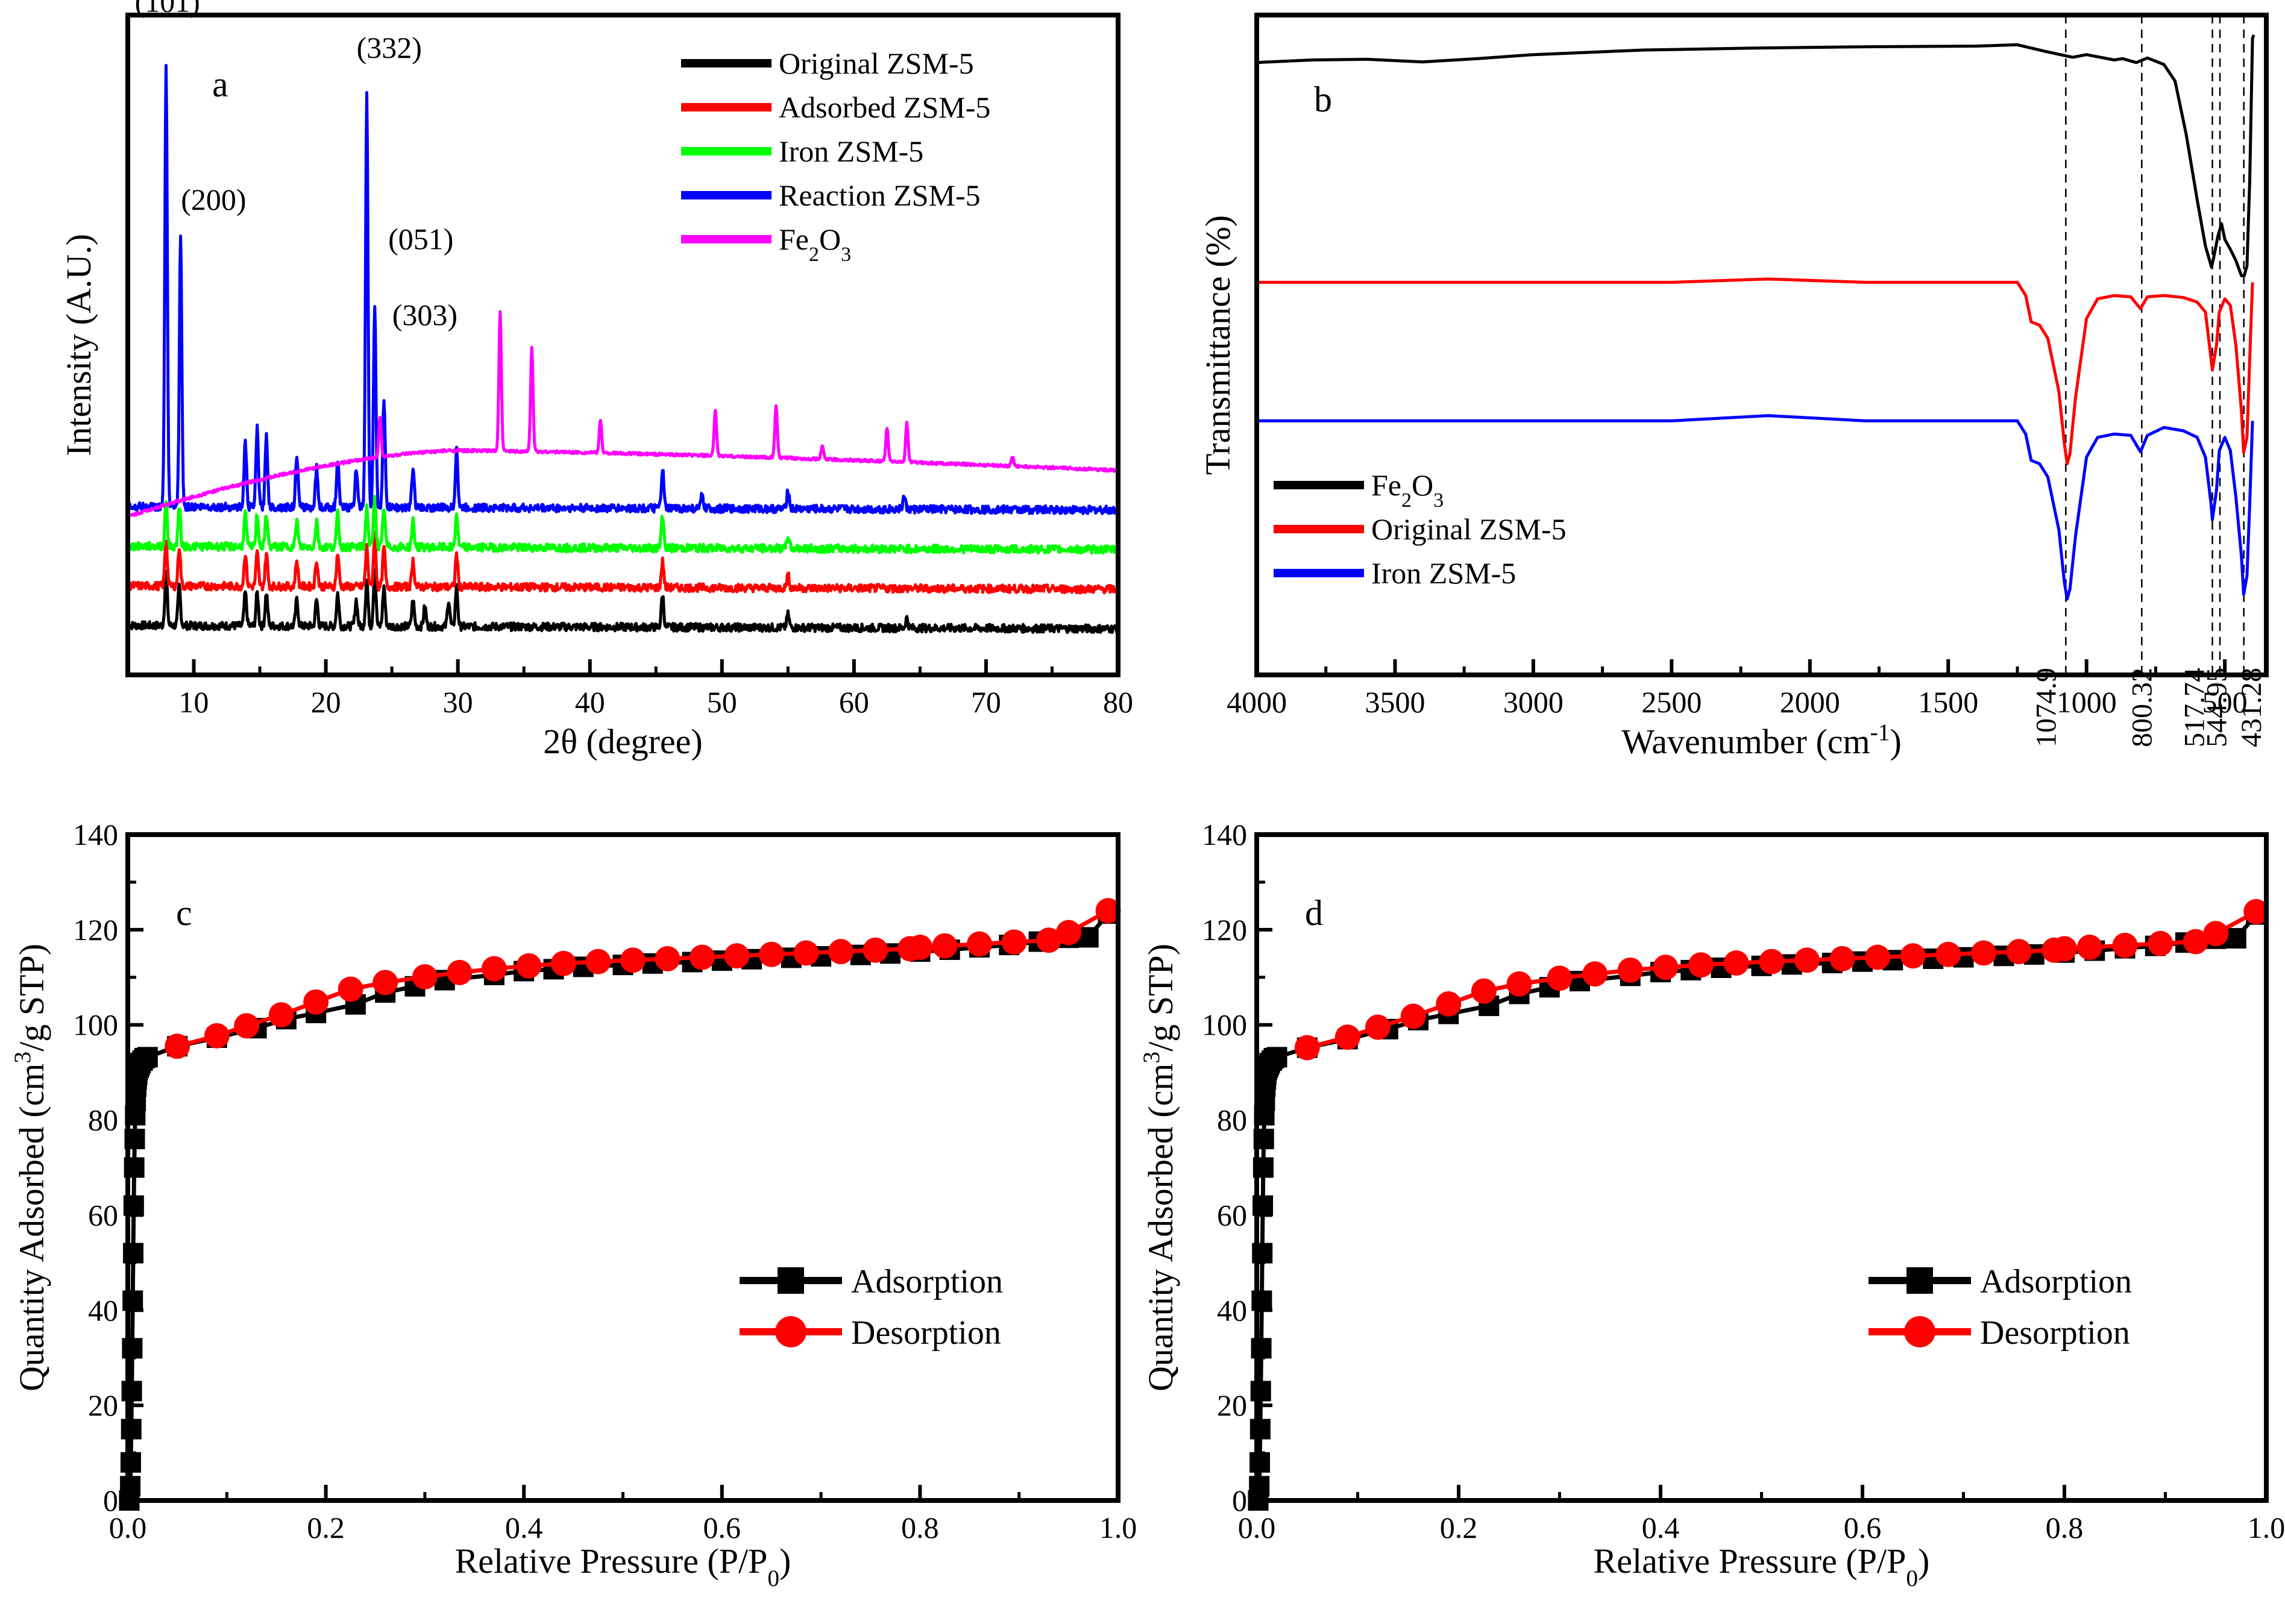 Image resolution: width=2285 pixels, height=1624 pixels. I want to click on x-tick-label: 4000, so click(1257, 702).